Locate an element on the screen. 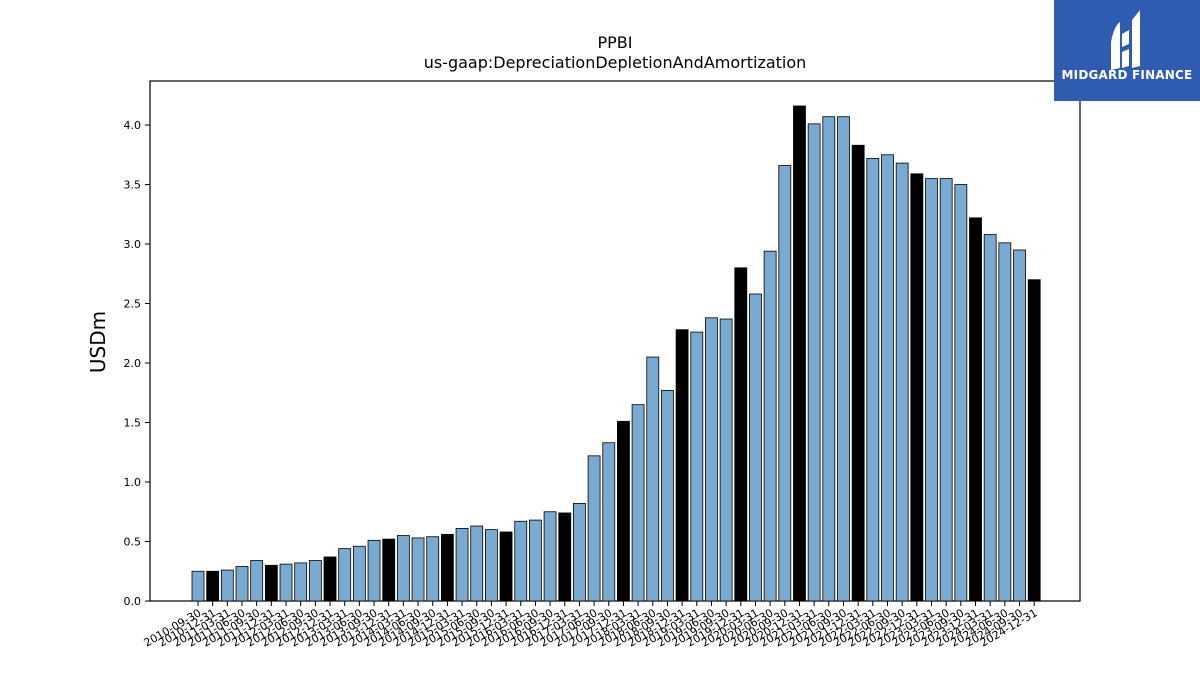 Image resolution: width=1200 pixels, height=675 pixels. y-tick-label: 1.5 is located at coordinates (133, 423).